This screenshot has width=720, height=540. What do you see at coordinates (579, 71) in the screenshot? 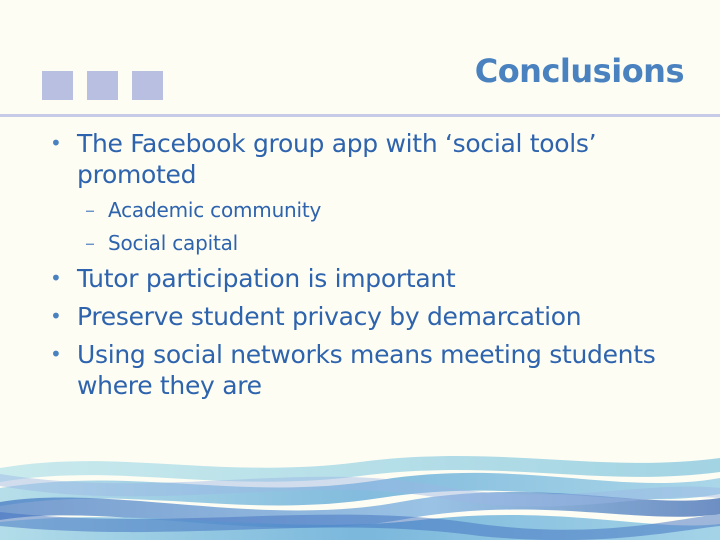
I see `slide-title: Conclusions` at bounding box center [579, 71].